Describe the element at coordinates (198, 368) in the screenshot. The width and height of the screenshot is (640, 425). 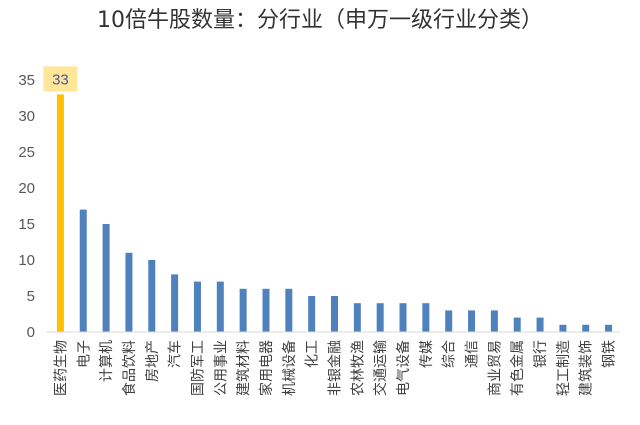
I see `x-tick-label: 国防军工` at that location.